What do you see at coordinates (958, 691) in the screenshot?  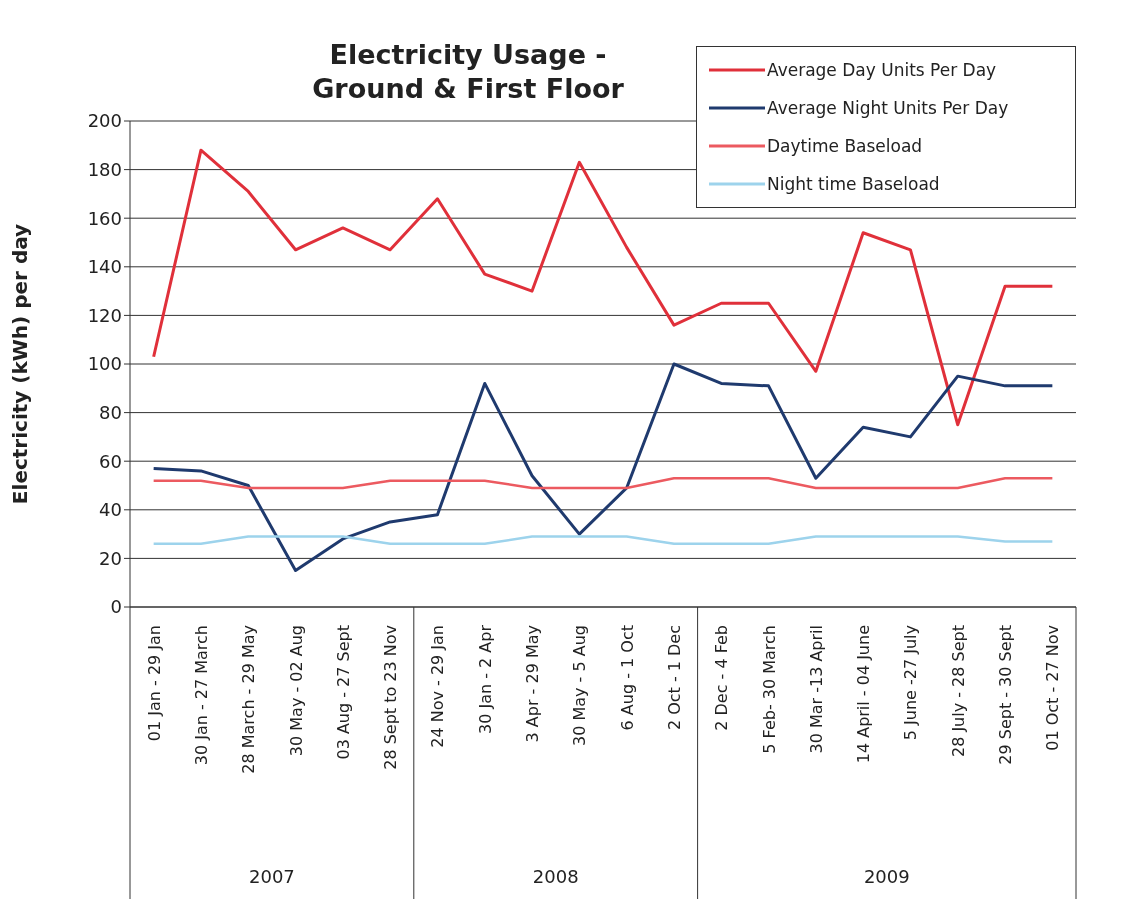 I see `x-tick-label: 28 July - 28 Sept` at bounding box center [958, 691].